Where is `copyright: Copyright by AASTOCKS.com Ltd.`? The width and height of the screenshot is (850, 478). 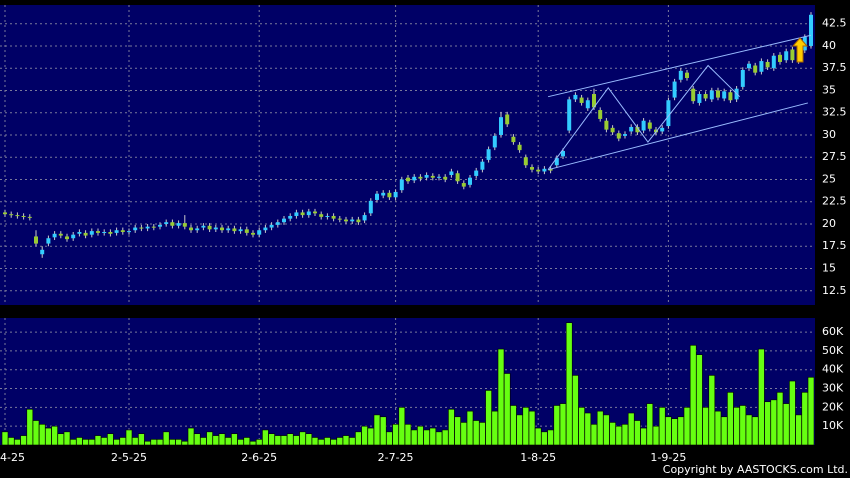
copyright: Copyright by AASTOCKS.com Ltd. is located at coordinates (755, 469).